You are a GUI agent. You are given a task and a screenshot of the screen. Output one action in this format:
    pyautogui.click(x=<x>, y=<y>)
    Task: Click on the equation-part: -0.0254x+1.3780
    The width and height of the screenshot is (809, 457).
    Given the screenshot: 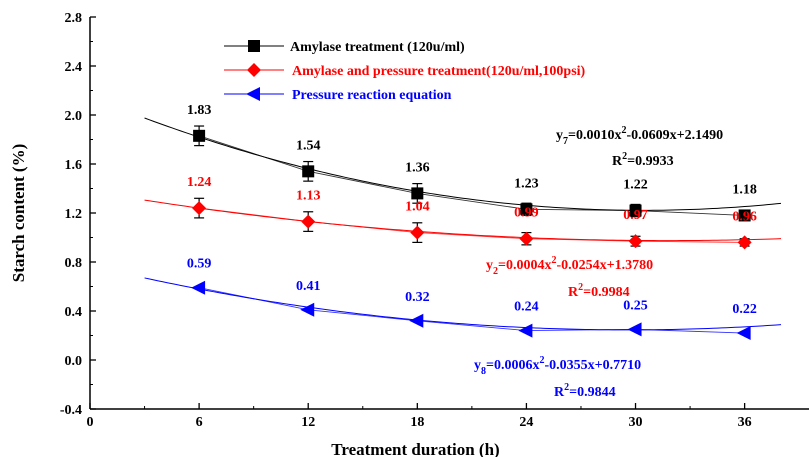 What is the action you would take?
    pyautogui.click(x=604, y=265)
    